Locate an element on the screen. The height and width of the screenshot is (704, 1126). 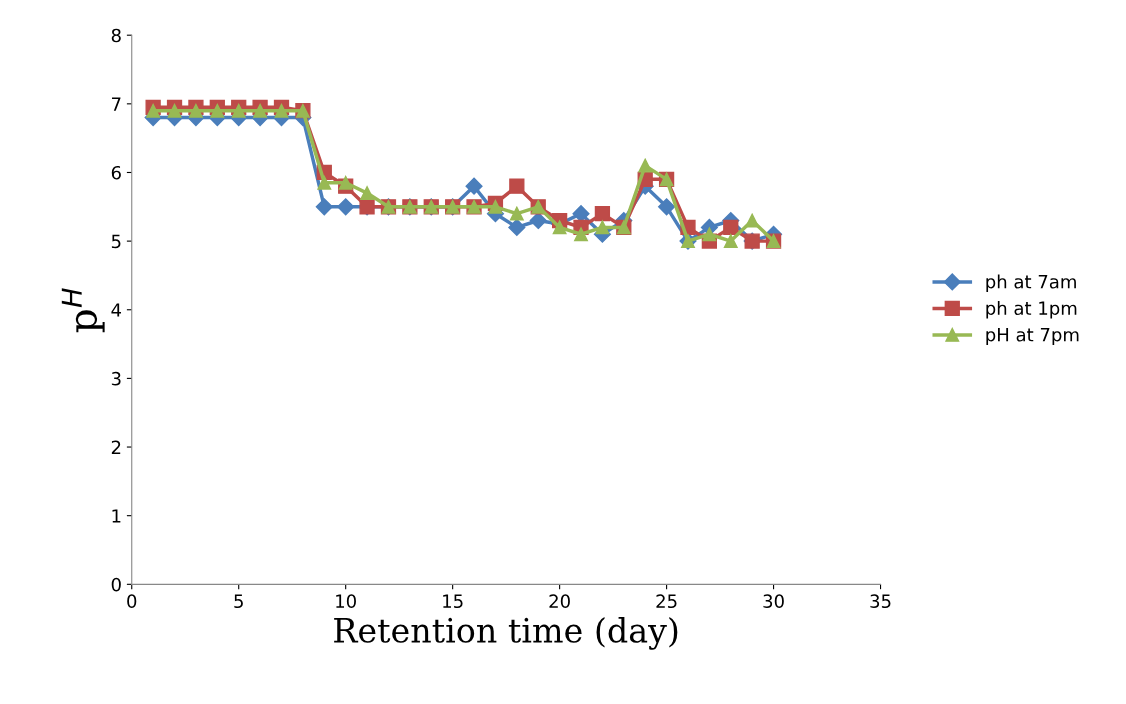
y-tick-label: 2 is located at coordinates (116, 447).